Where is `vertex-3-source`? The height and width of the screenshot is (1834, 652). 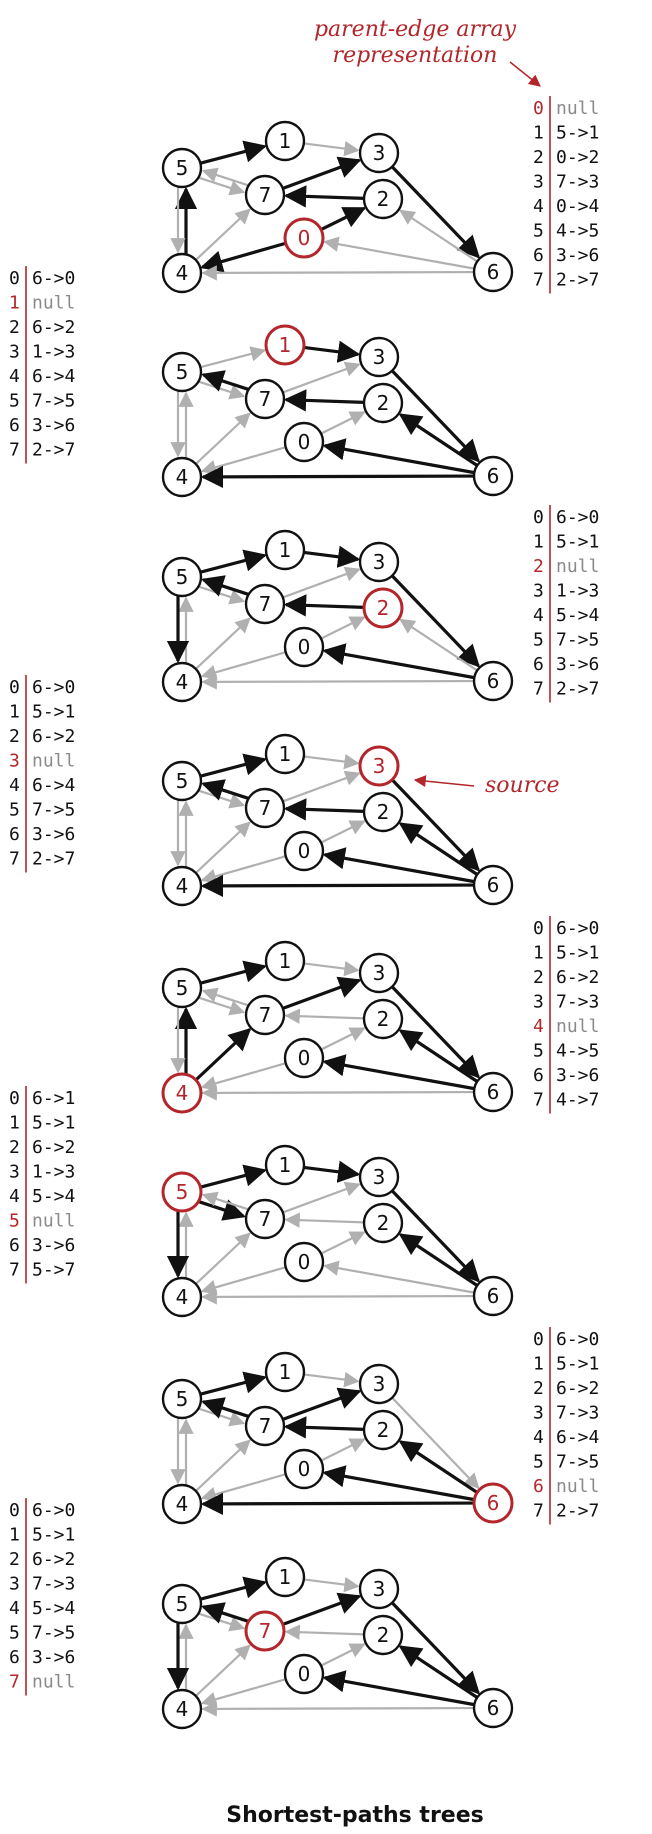 vertex-3-source is located at coordinates (379, 766).